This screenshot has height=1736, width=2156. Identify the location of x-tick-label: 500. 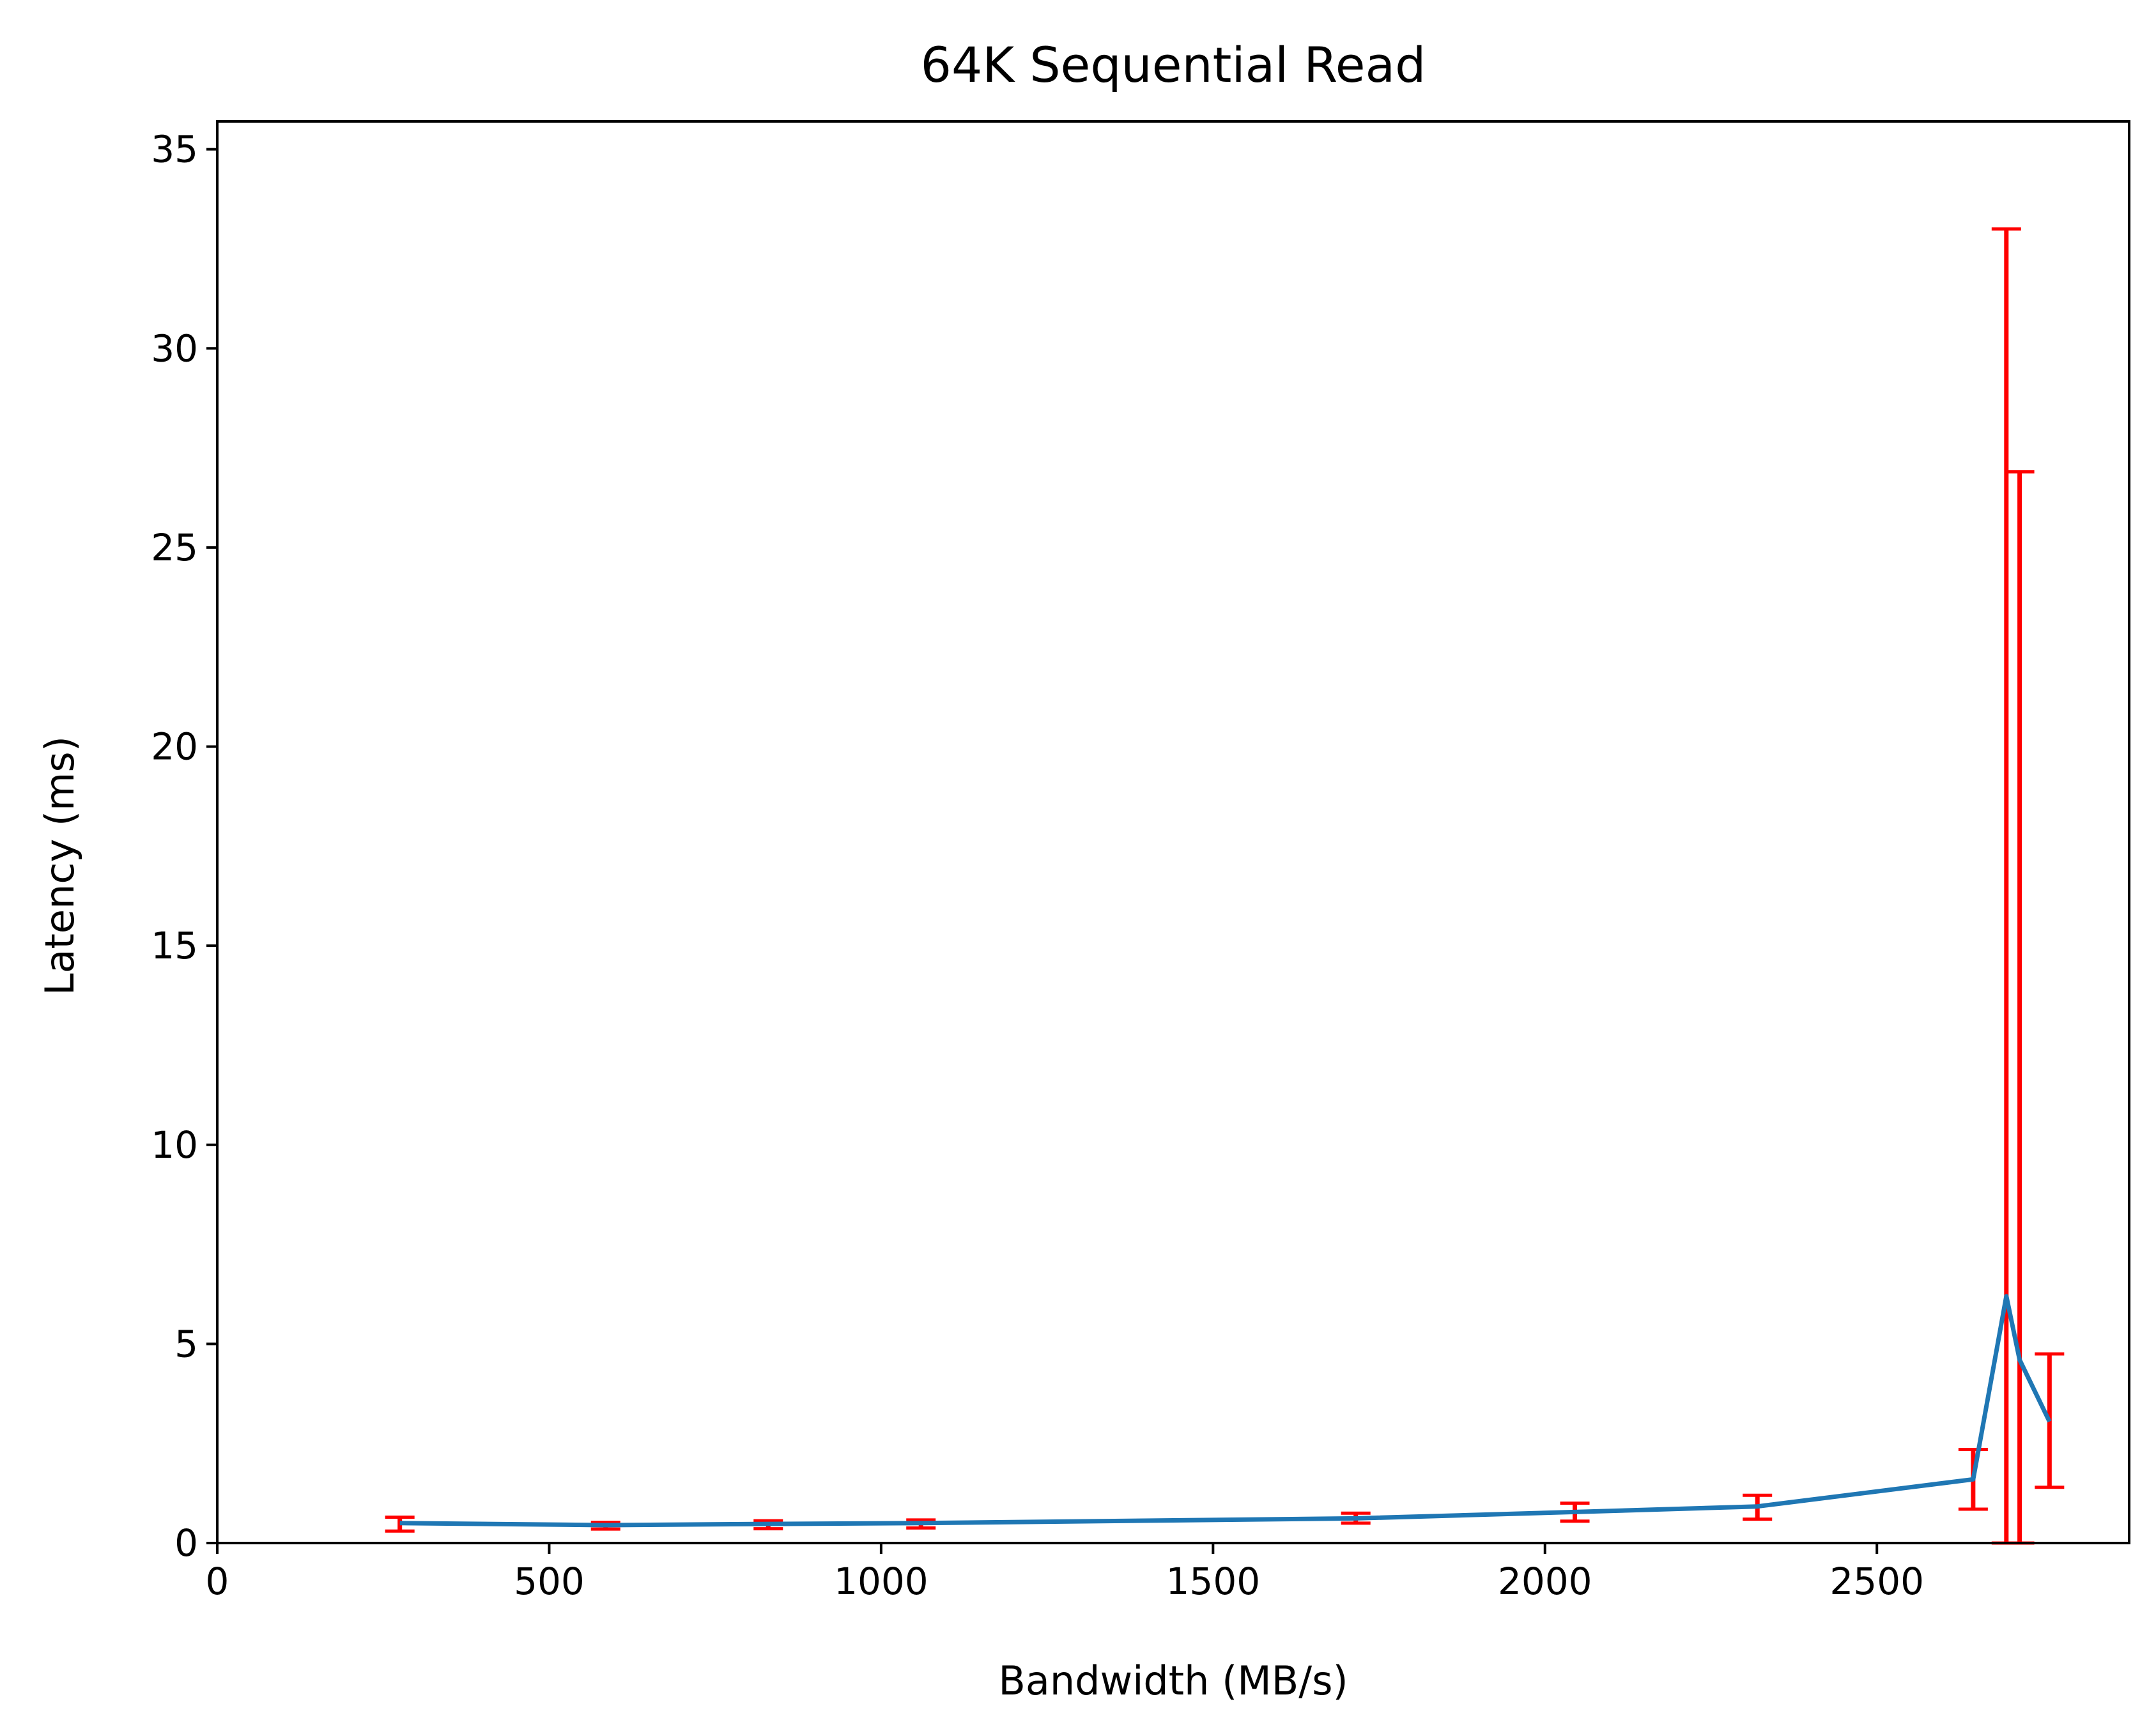
(549, 1582).